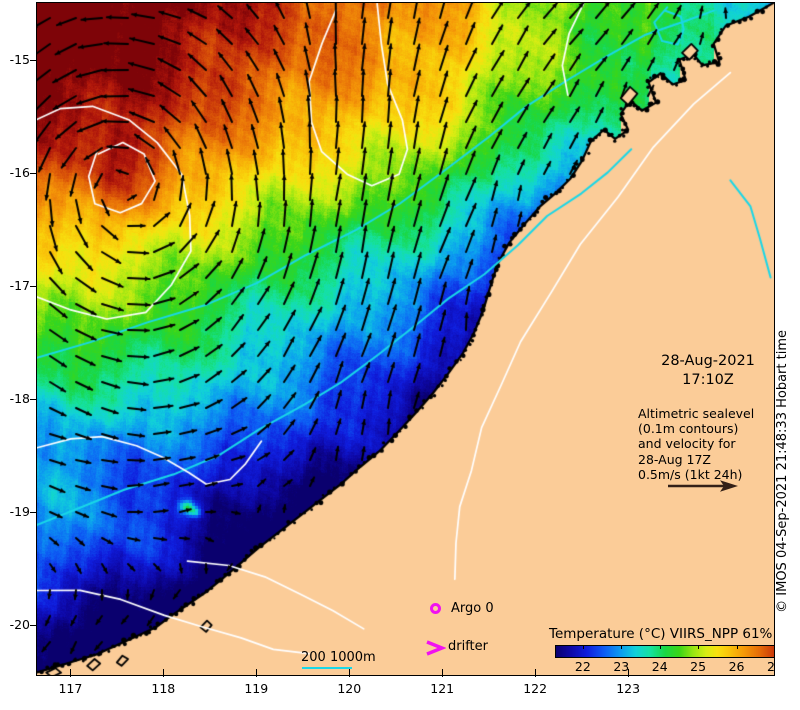 This screenshot has width=800, height=710. I want to click on x-tick-label-4: 121, so click(442, 688).